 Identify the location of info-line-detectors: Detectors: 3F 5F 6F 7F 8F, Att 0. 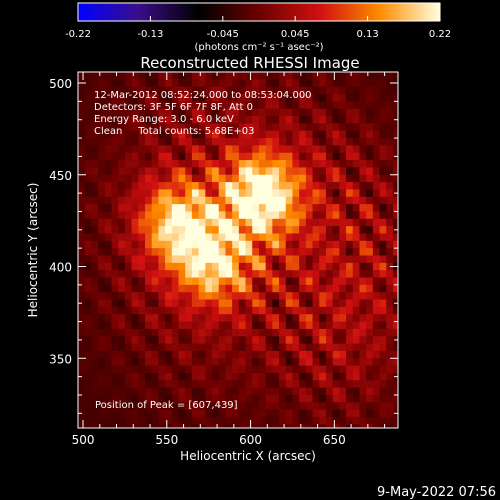
(173, 107).